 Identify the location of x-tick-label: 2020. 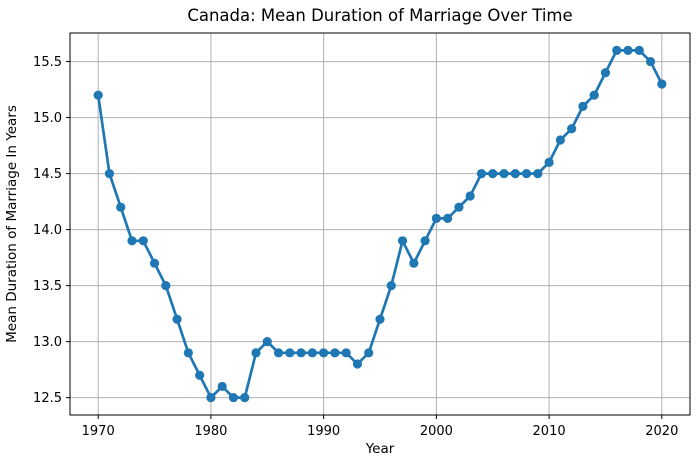
(661, 431).